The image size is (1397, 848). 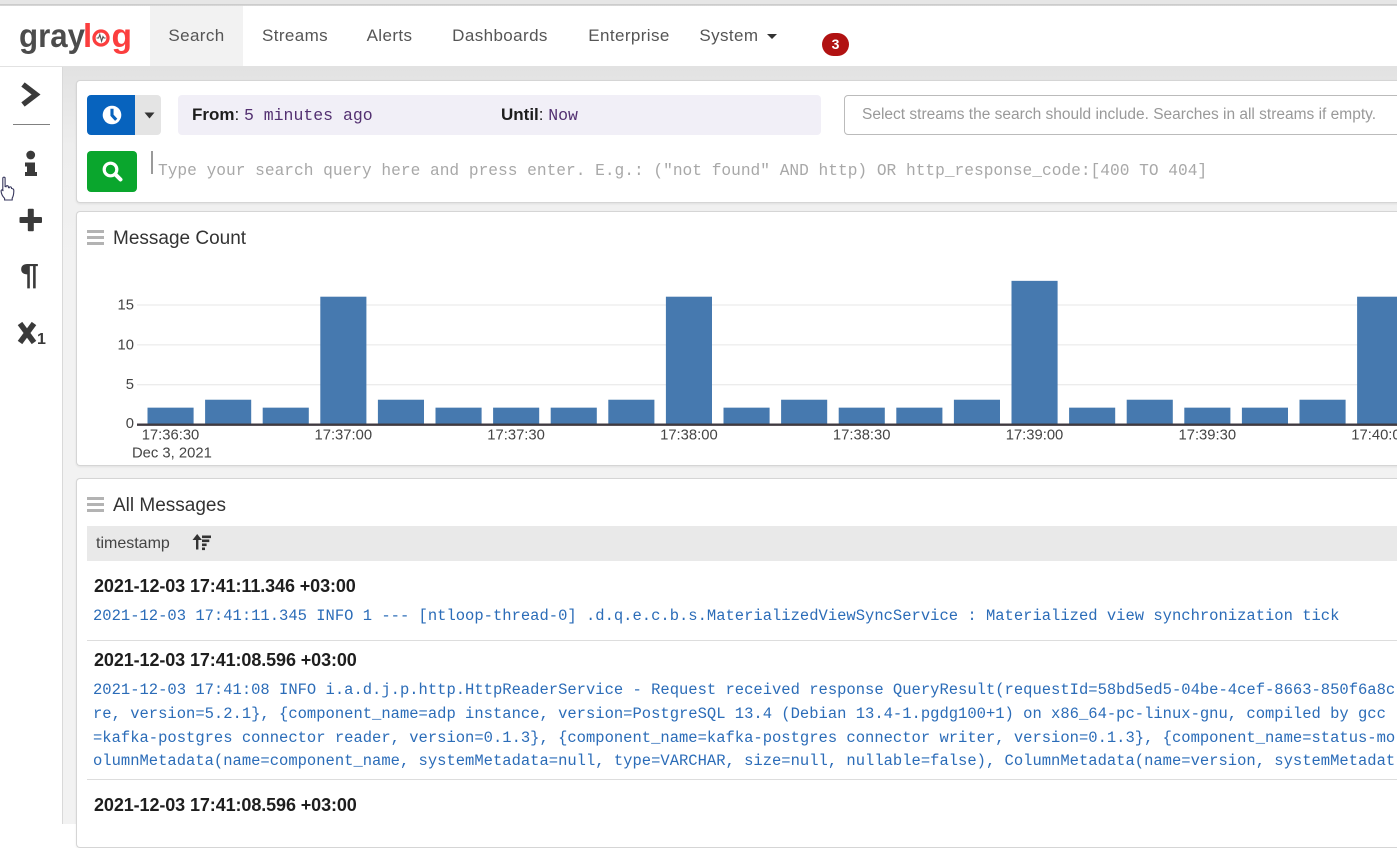 What do you see at coordinates (689, 436) in the screenshot?
I see `svg-text: 17:38:00` at bounding box center [689, 436].